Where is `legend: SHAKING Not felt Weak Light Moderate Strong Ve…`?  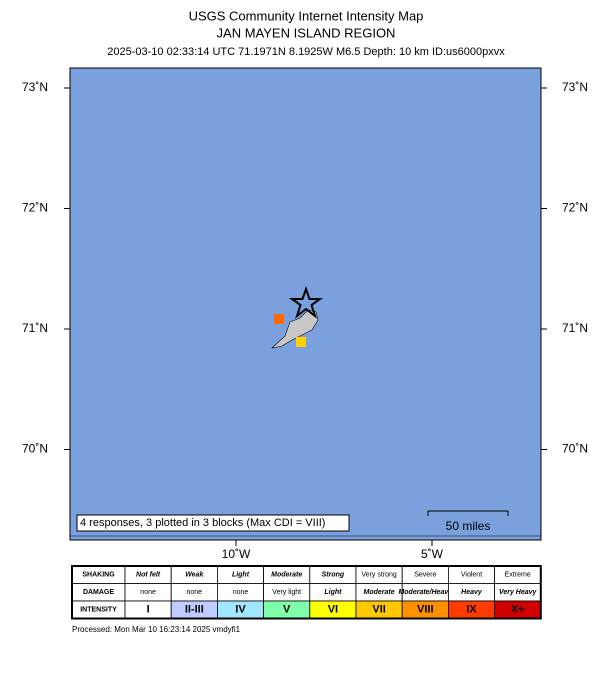
legend: SHAKING Not felt Weak Light Moderate Strong Ve… is located at coordinates (306, 592).